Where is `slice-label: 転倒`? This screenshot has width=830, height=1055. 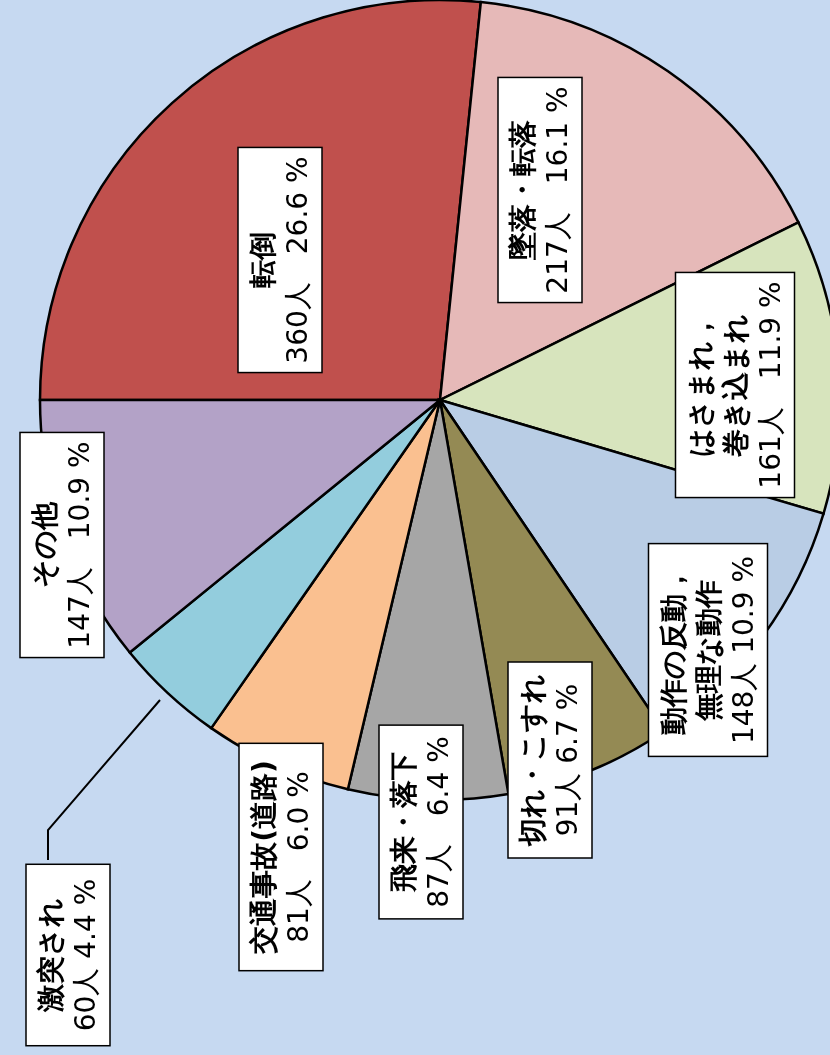
slice-label: 転倒 is located at coordinates (262, 260).